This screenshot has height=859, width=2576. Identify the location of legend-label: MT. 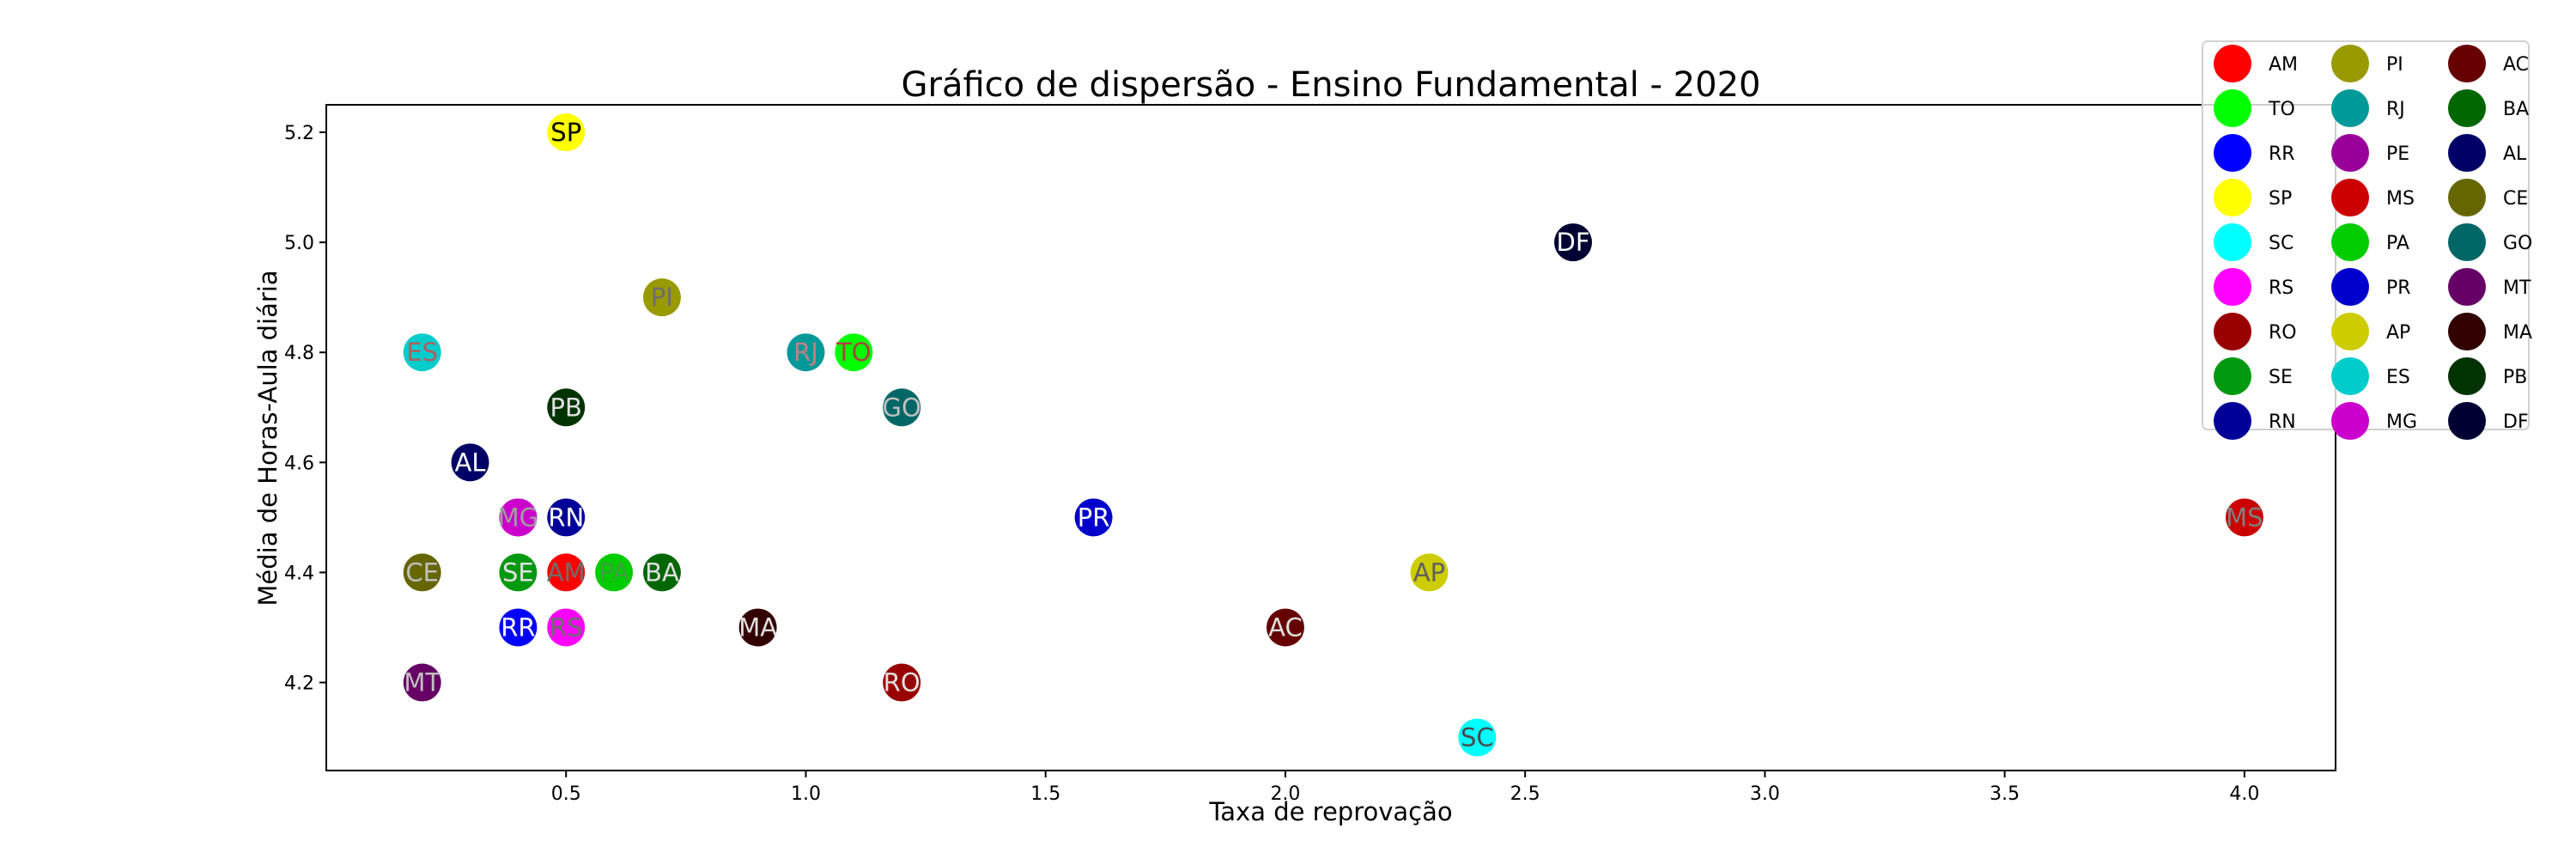
(2517, 288).